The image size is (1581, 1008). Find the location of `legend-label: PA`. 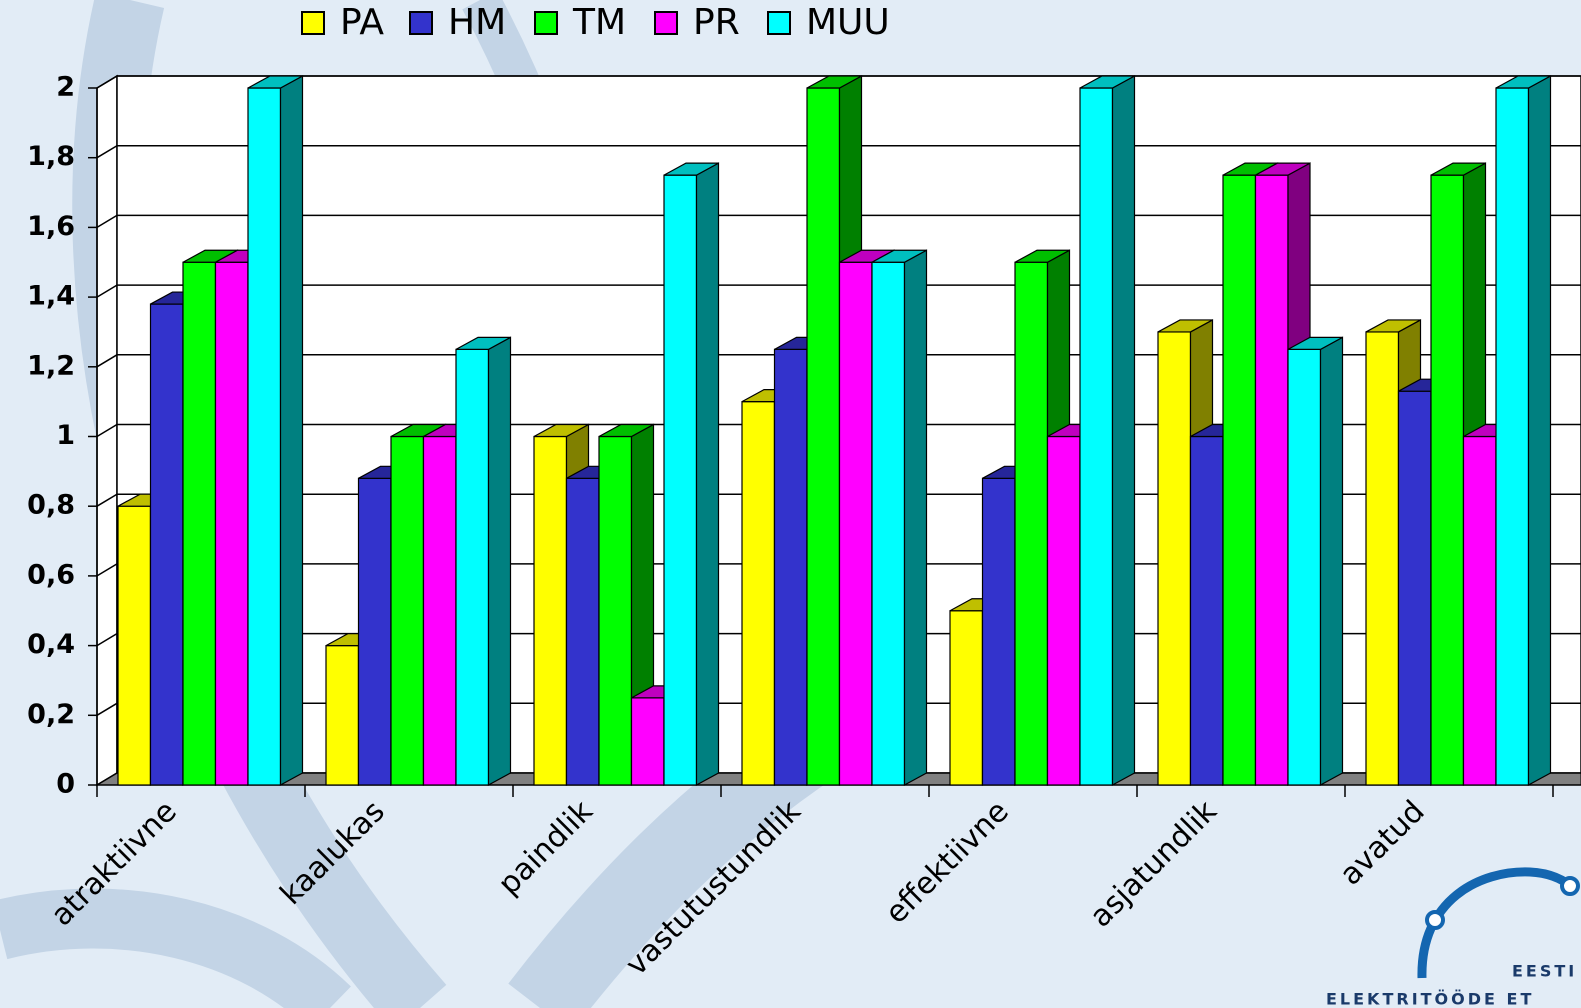

legend-label: PA is located at coordinates (362, 22).